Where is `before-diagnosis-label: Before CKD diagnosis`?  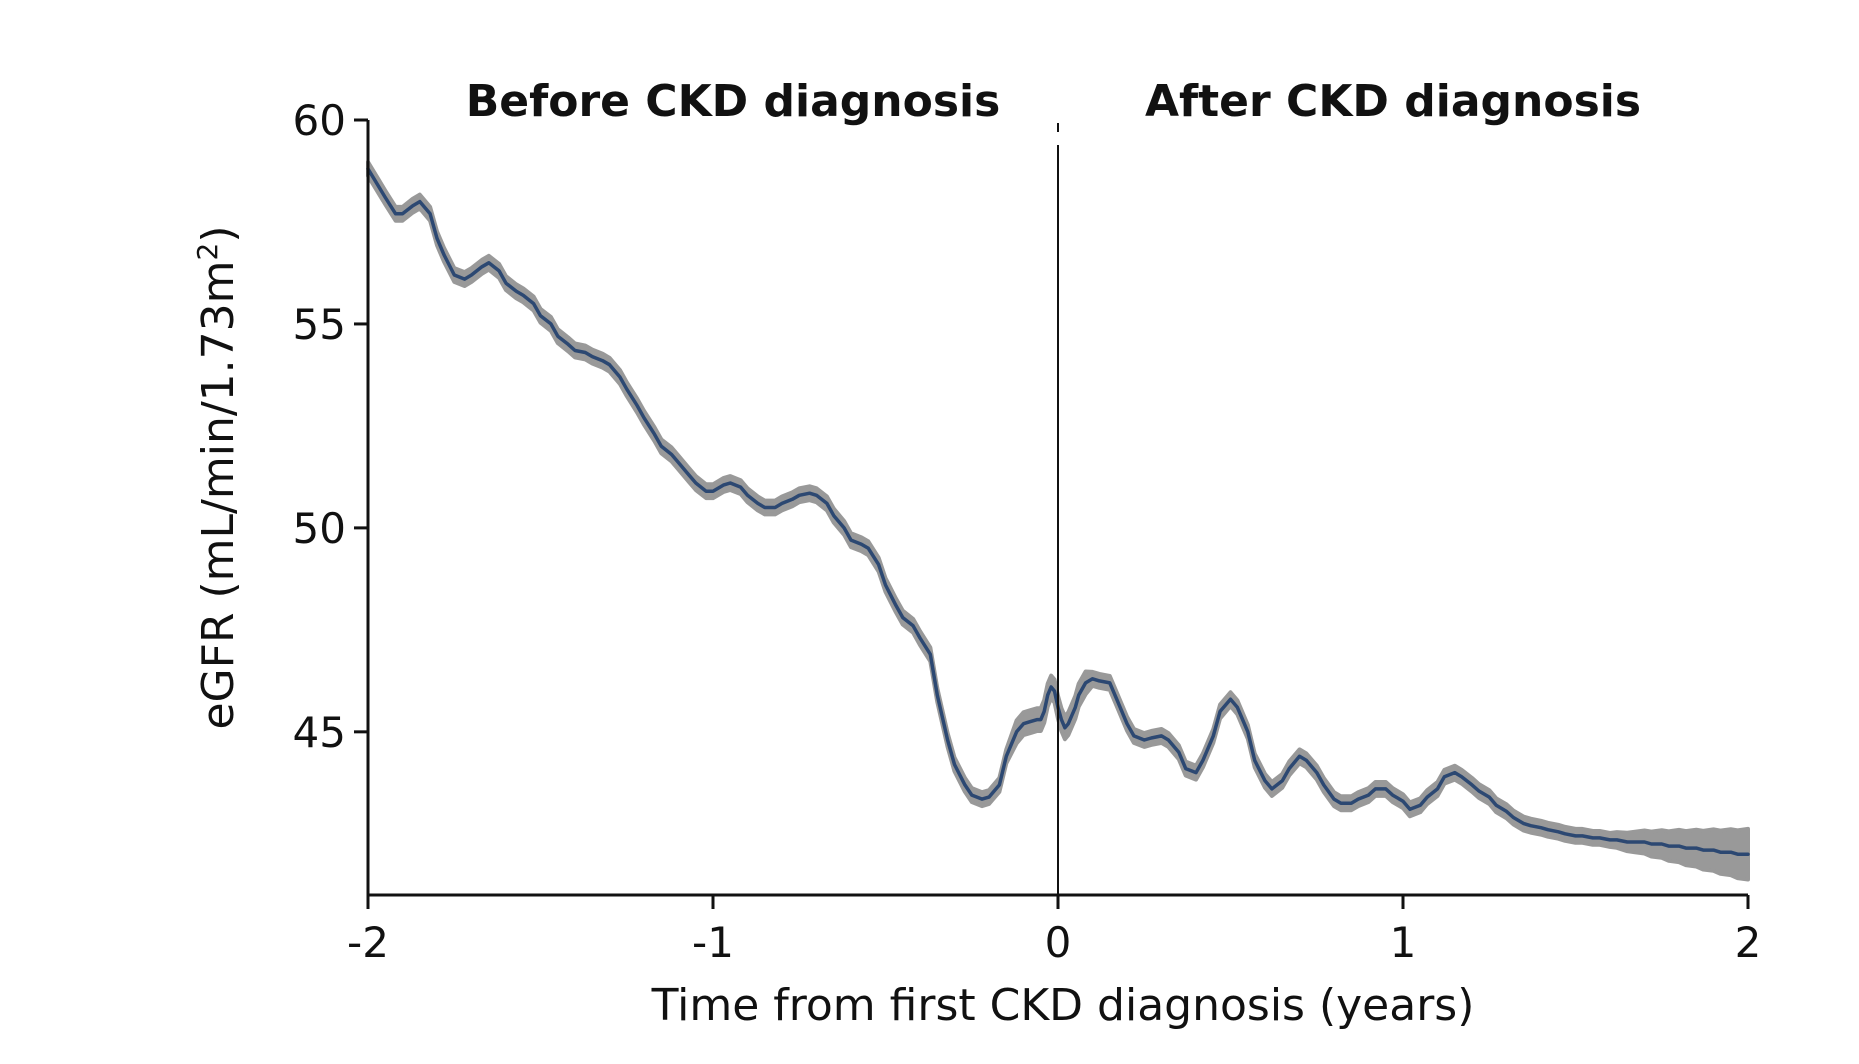 before-diagnosis-label: Before CKD diagnosis is located at coordinates (733, 101).